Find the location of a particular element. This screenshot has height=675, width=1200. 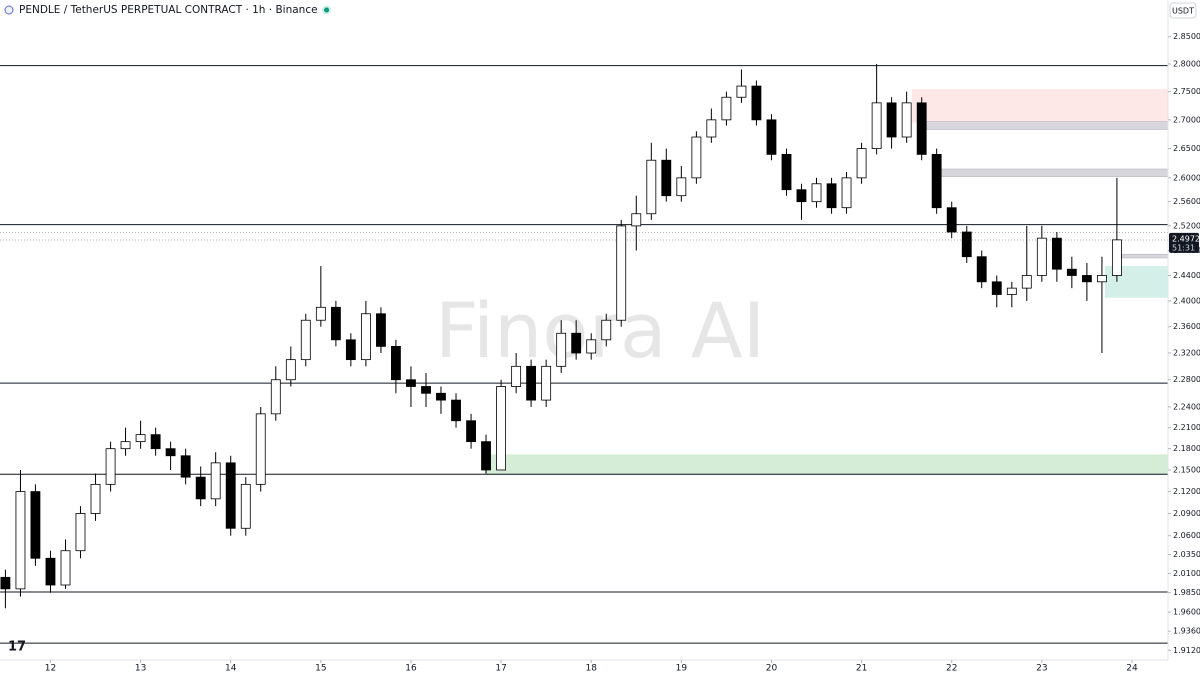

x-tick-label: 23 is located at coordinates (1041, 669).